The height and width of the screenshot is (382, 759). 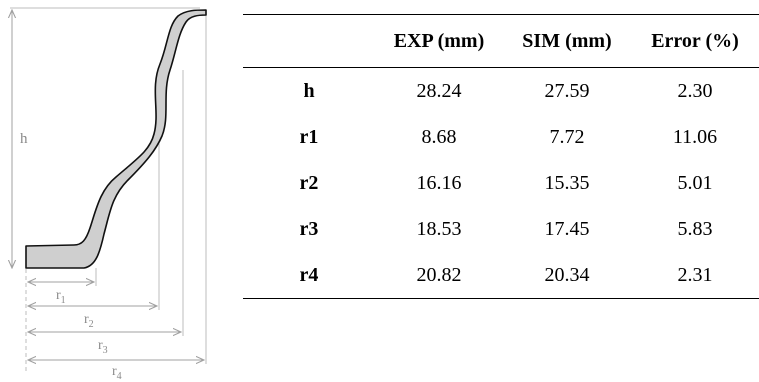 What do you see at coordinates (103, 347) in the screenshot?
I see `r3-label: r3` at bounding box center [103, 347].